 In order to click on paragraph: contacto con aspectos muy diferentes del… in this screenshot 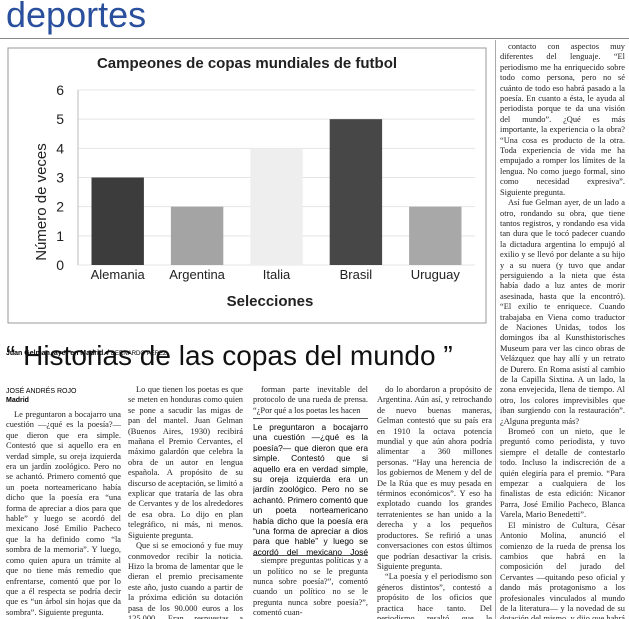, I will do `click(562, 119)`.